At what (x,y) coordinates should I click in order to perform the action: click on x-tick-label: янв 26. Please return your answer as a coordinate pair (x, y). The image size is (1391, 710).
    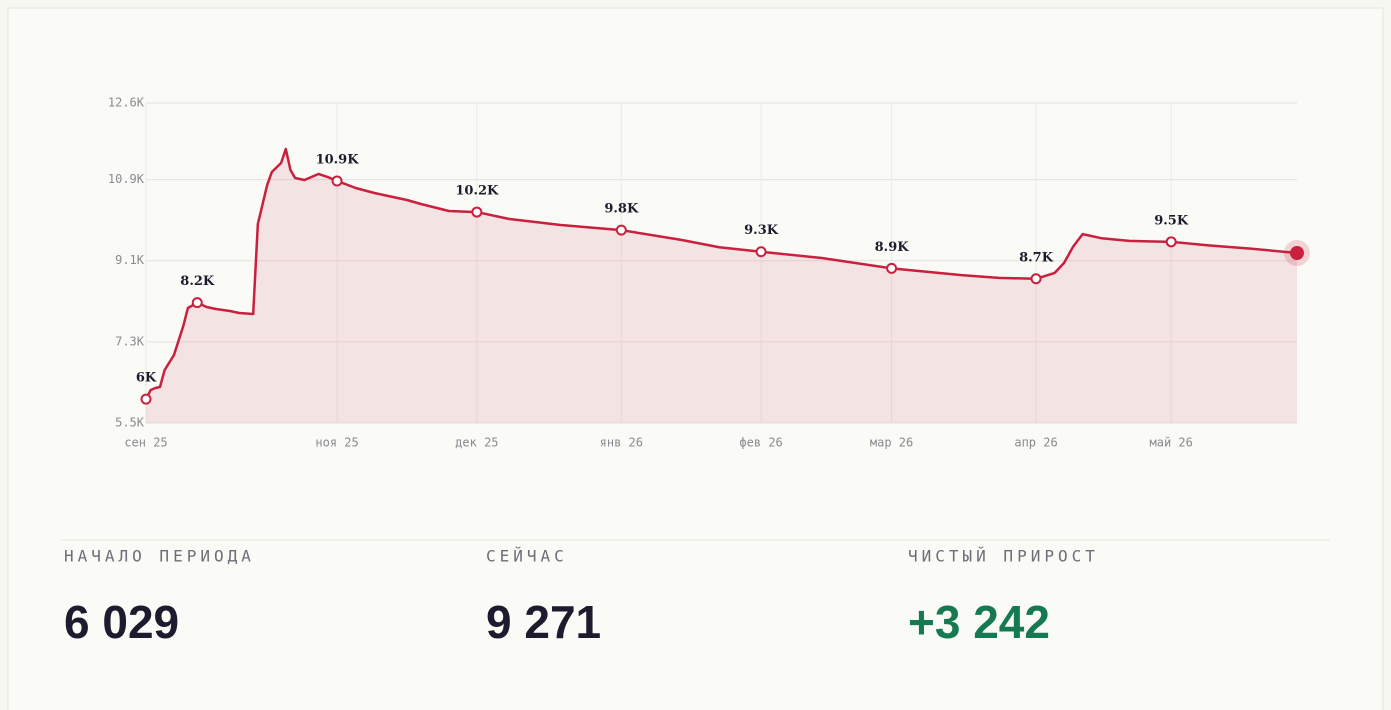
    Looking at the image, I should click on (621, 443).